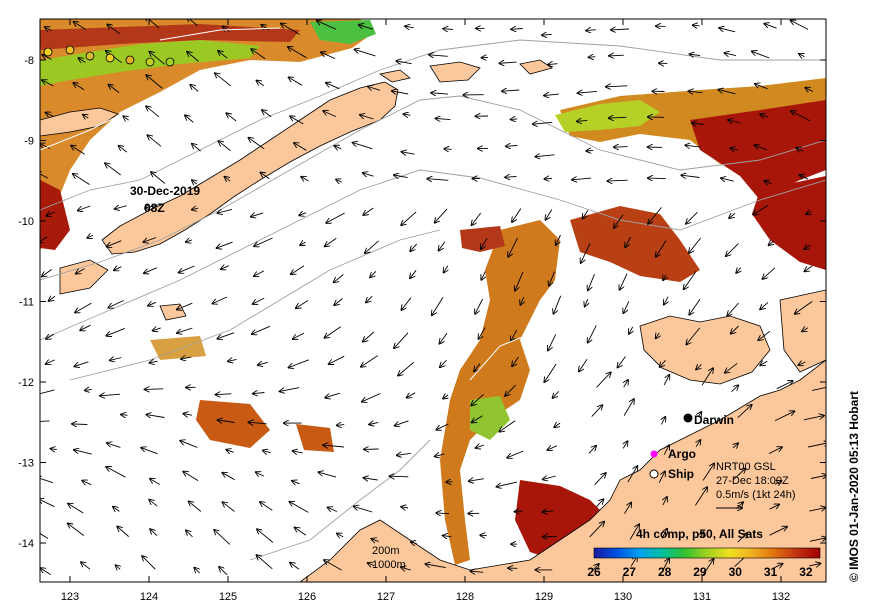 This screenshot has height=616, width=869. I want to click on ship-markers, so click(109, 56).